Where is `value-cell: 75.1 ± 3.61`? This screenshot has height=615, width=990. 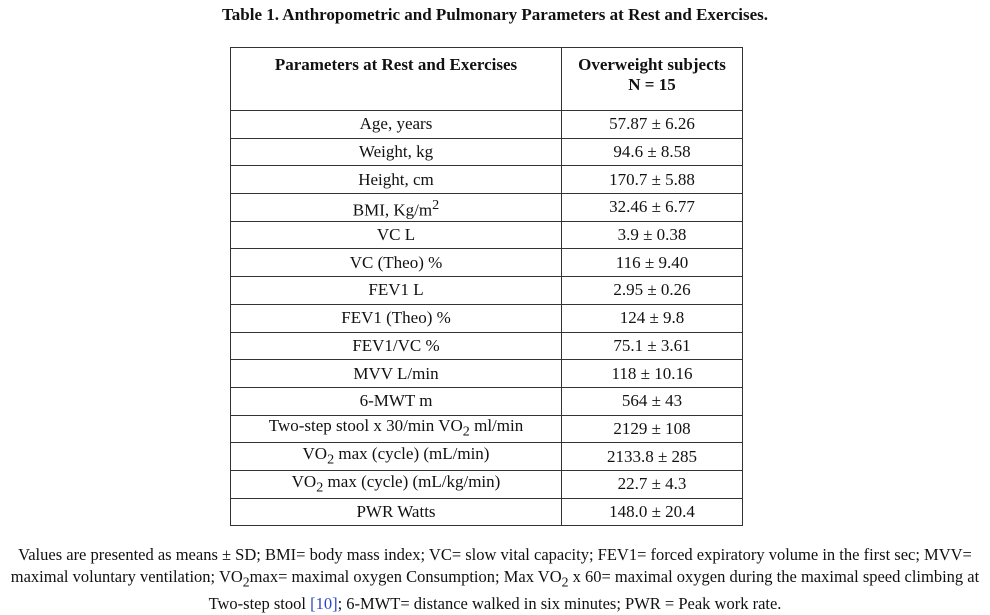
value-cell: 75.1 ± 3.61 is located at coordinates (652, 346).